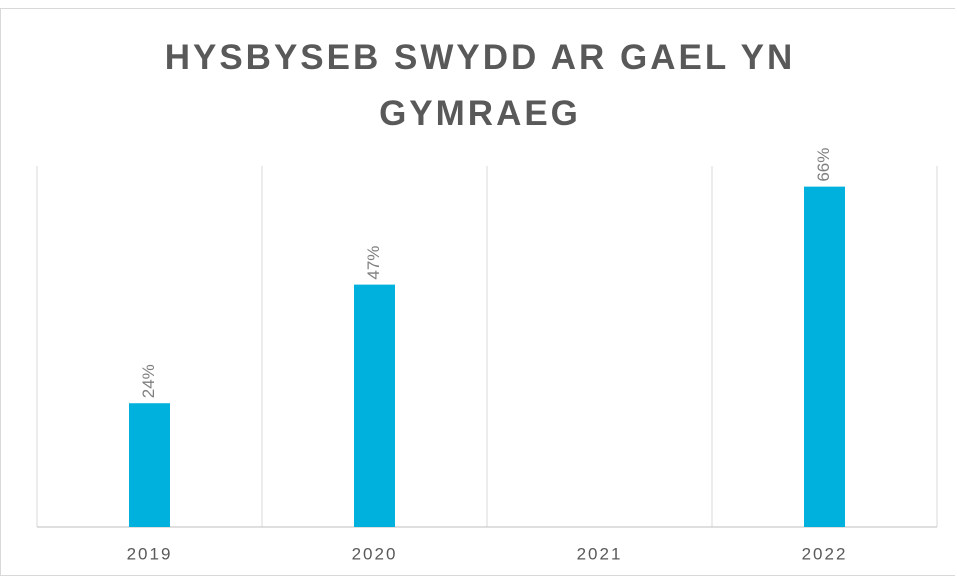 This screenshot has width=957, height=578. I want to click on chart-title: HYSBYSEB SWYDD AR GAEL YN GYMRAEG, so click(480, 85).